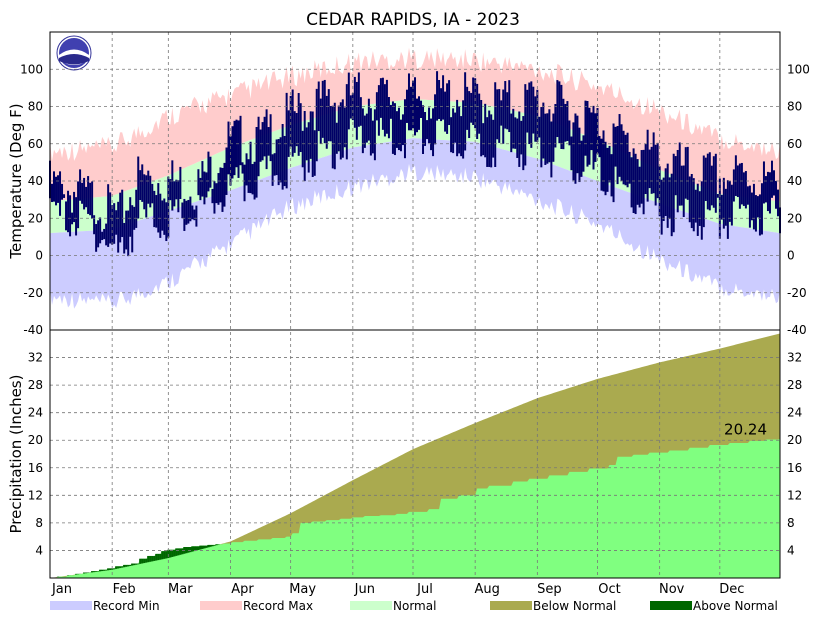  I want to click on month-label: May, so click(302, 589).